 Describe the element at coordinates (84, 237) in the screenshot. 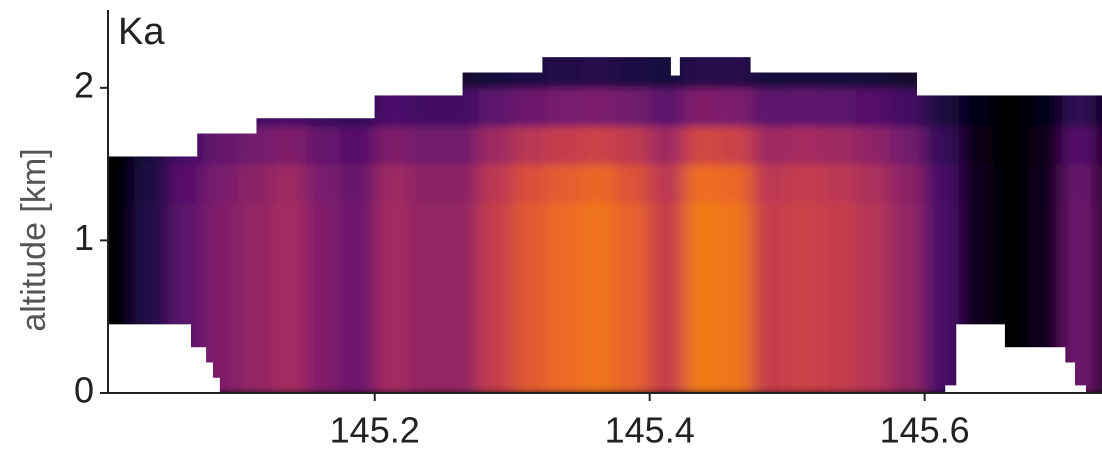

I see `y-tick-label: 1` at that location.